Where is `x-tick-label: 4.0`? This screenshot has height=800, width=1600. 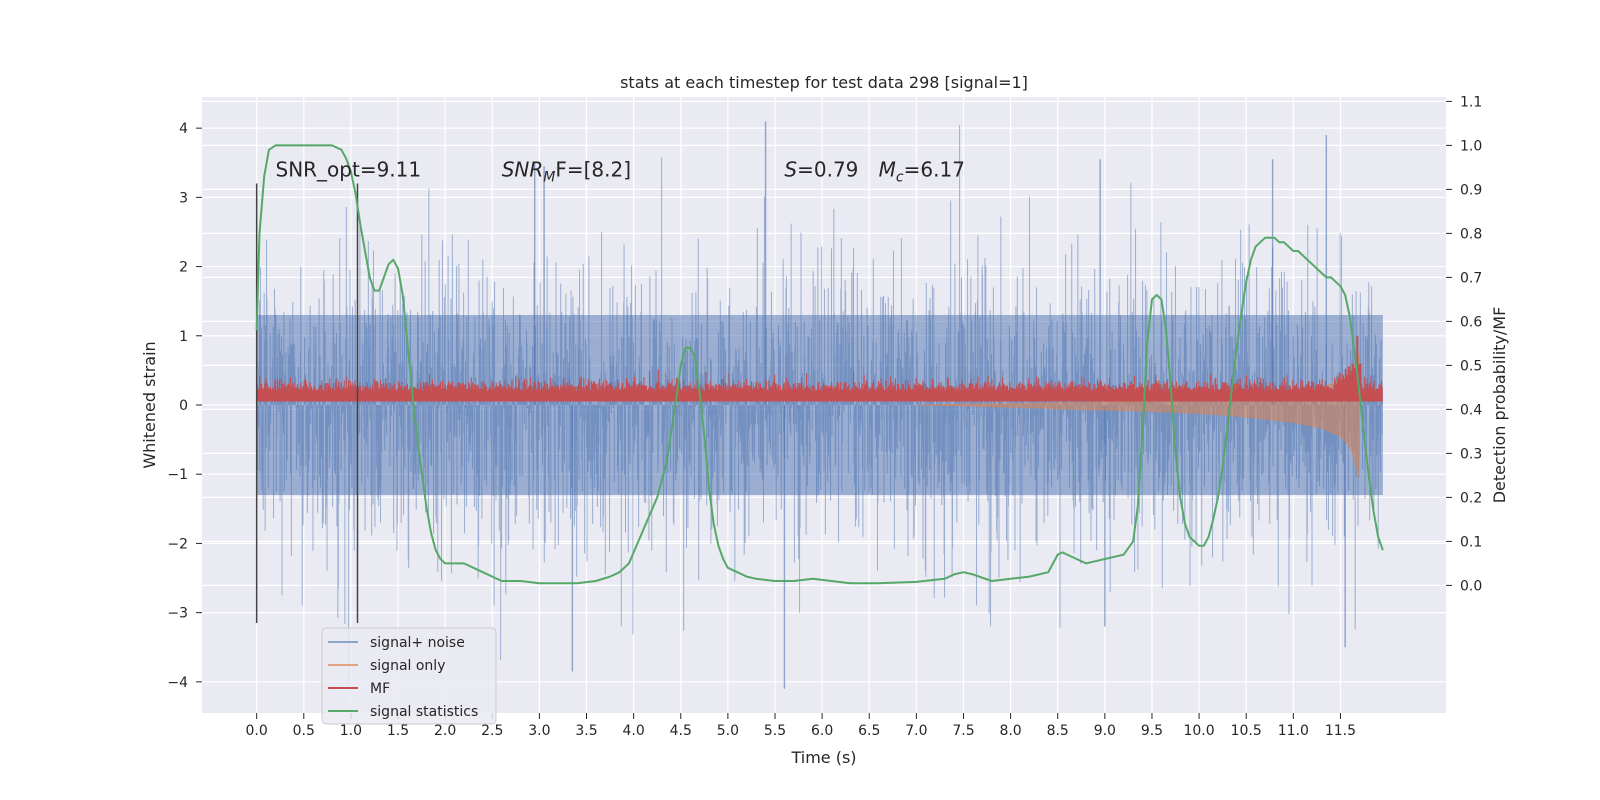 x-tick-label: 4.0 is located at coordinates (633, 731).